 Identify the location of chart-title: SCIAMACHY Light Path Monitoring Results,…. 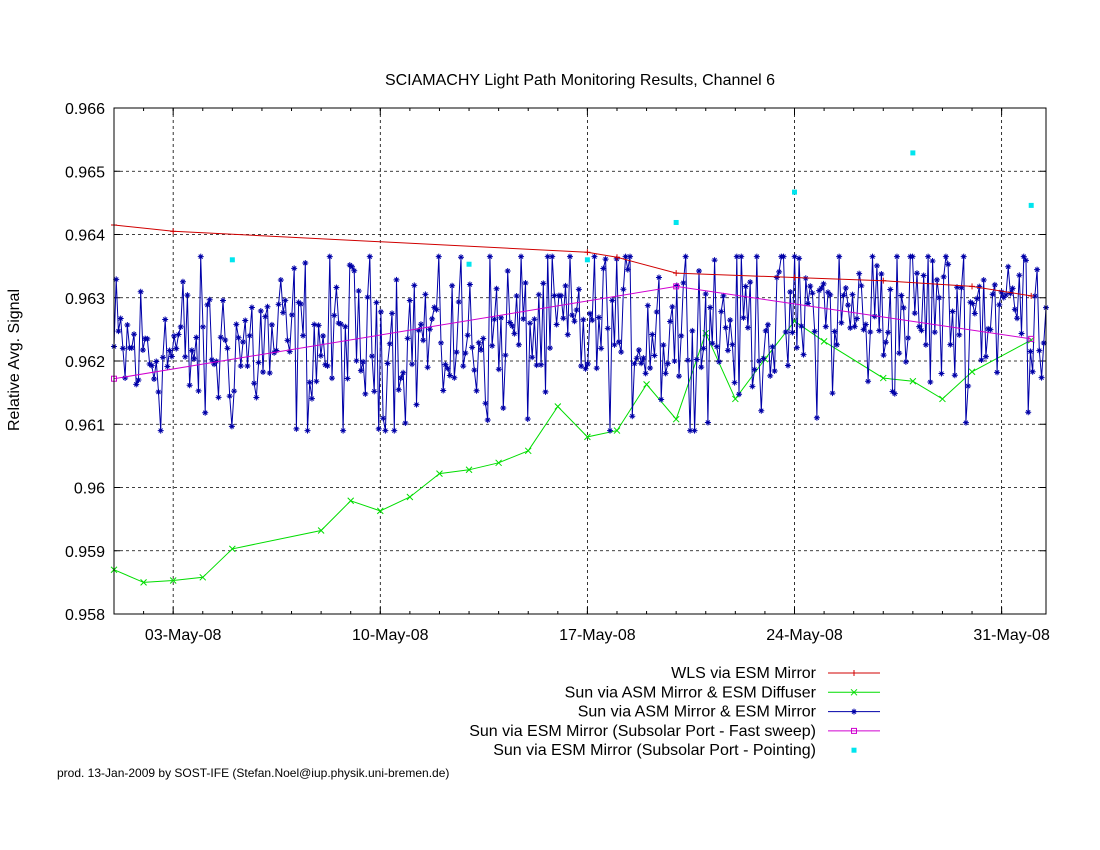
(580, 80).